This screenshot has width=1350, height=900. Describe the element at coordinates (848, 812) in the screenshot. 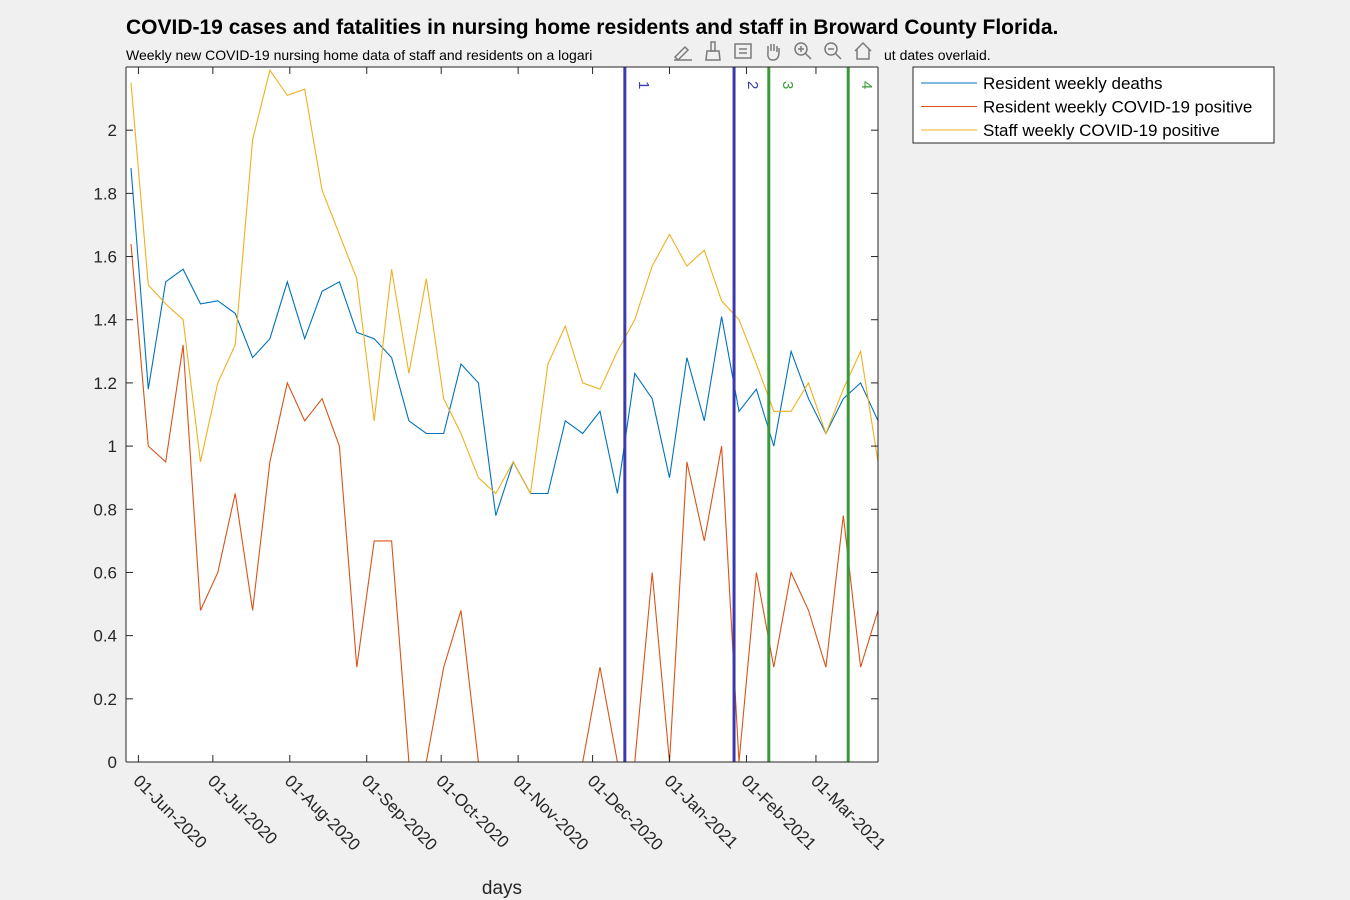

I see `x-tick-label: 01-Mar-2021` at that location.